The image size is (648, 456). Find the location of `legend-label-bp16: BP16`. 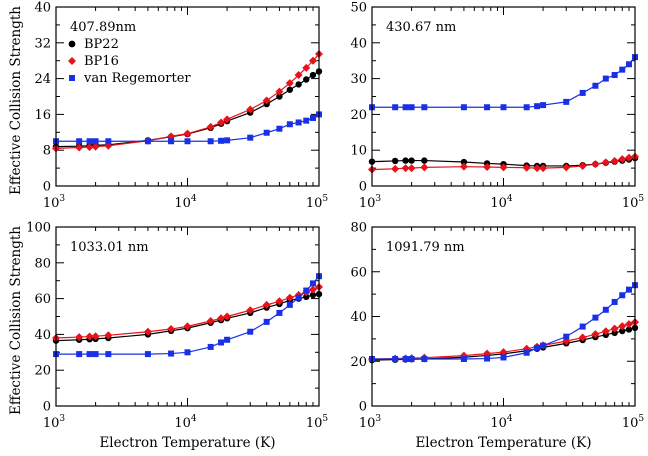

legend-label-bp16: BP16 is located at coordinates (101, 61).